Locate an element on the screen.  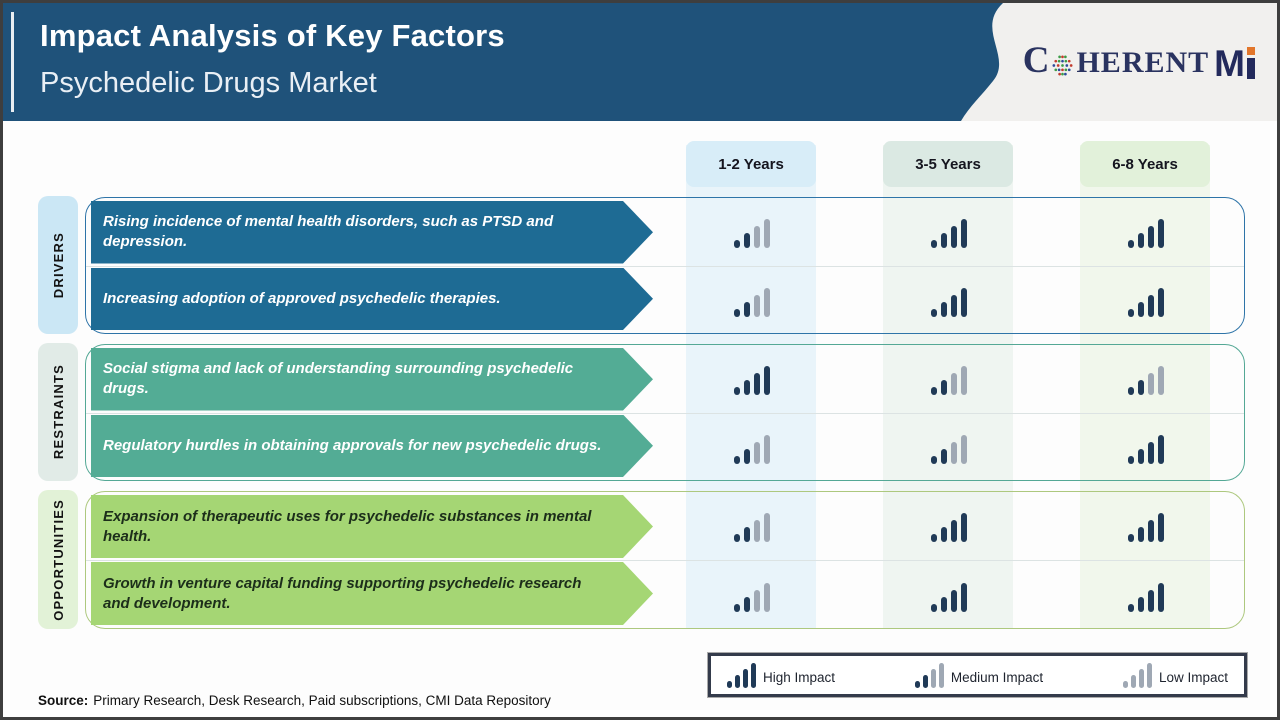
section-label-restraints: RESTRAINTS is located at coordinates (58, 412).